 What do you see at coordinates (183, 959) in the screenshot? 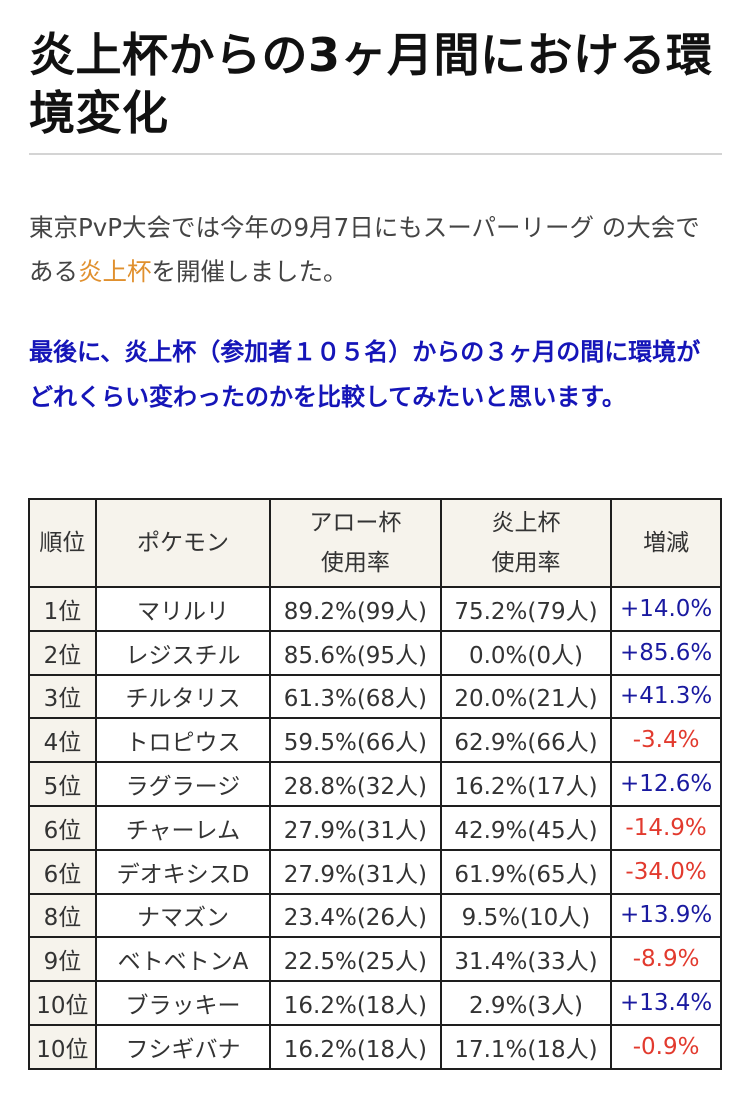
I see `cell-pokemon: ベトベトンA` at bounding box center [183, 959].